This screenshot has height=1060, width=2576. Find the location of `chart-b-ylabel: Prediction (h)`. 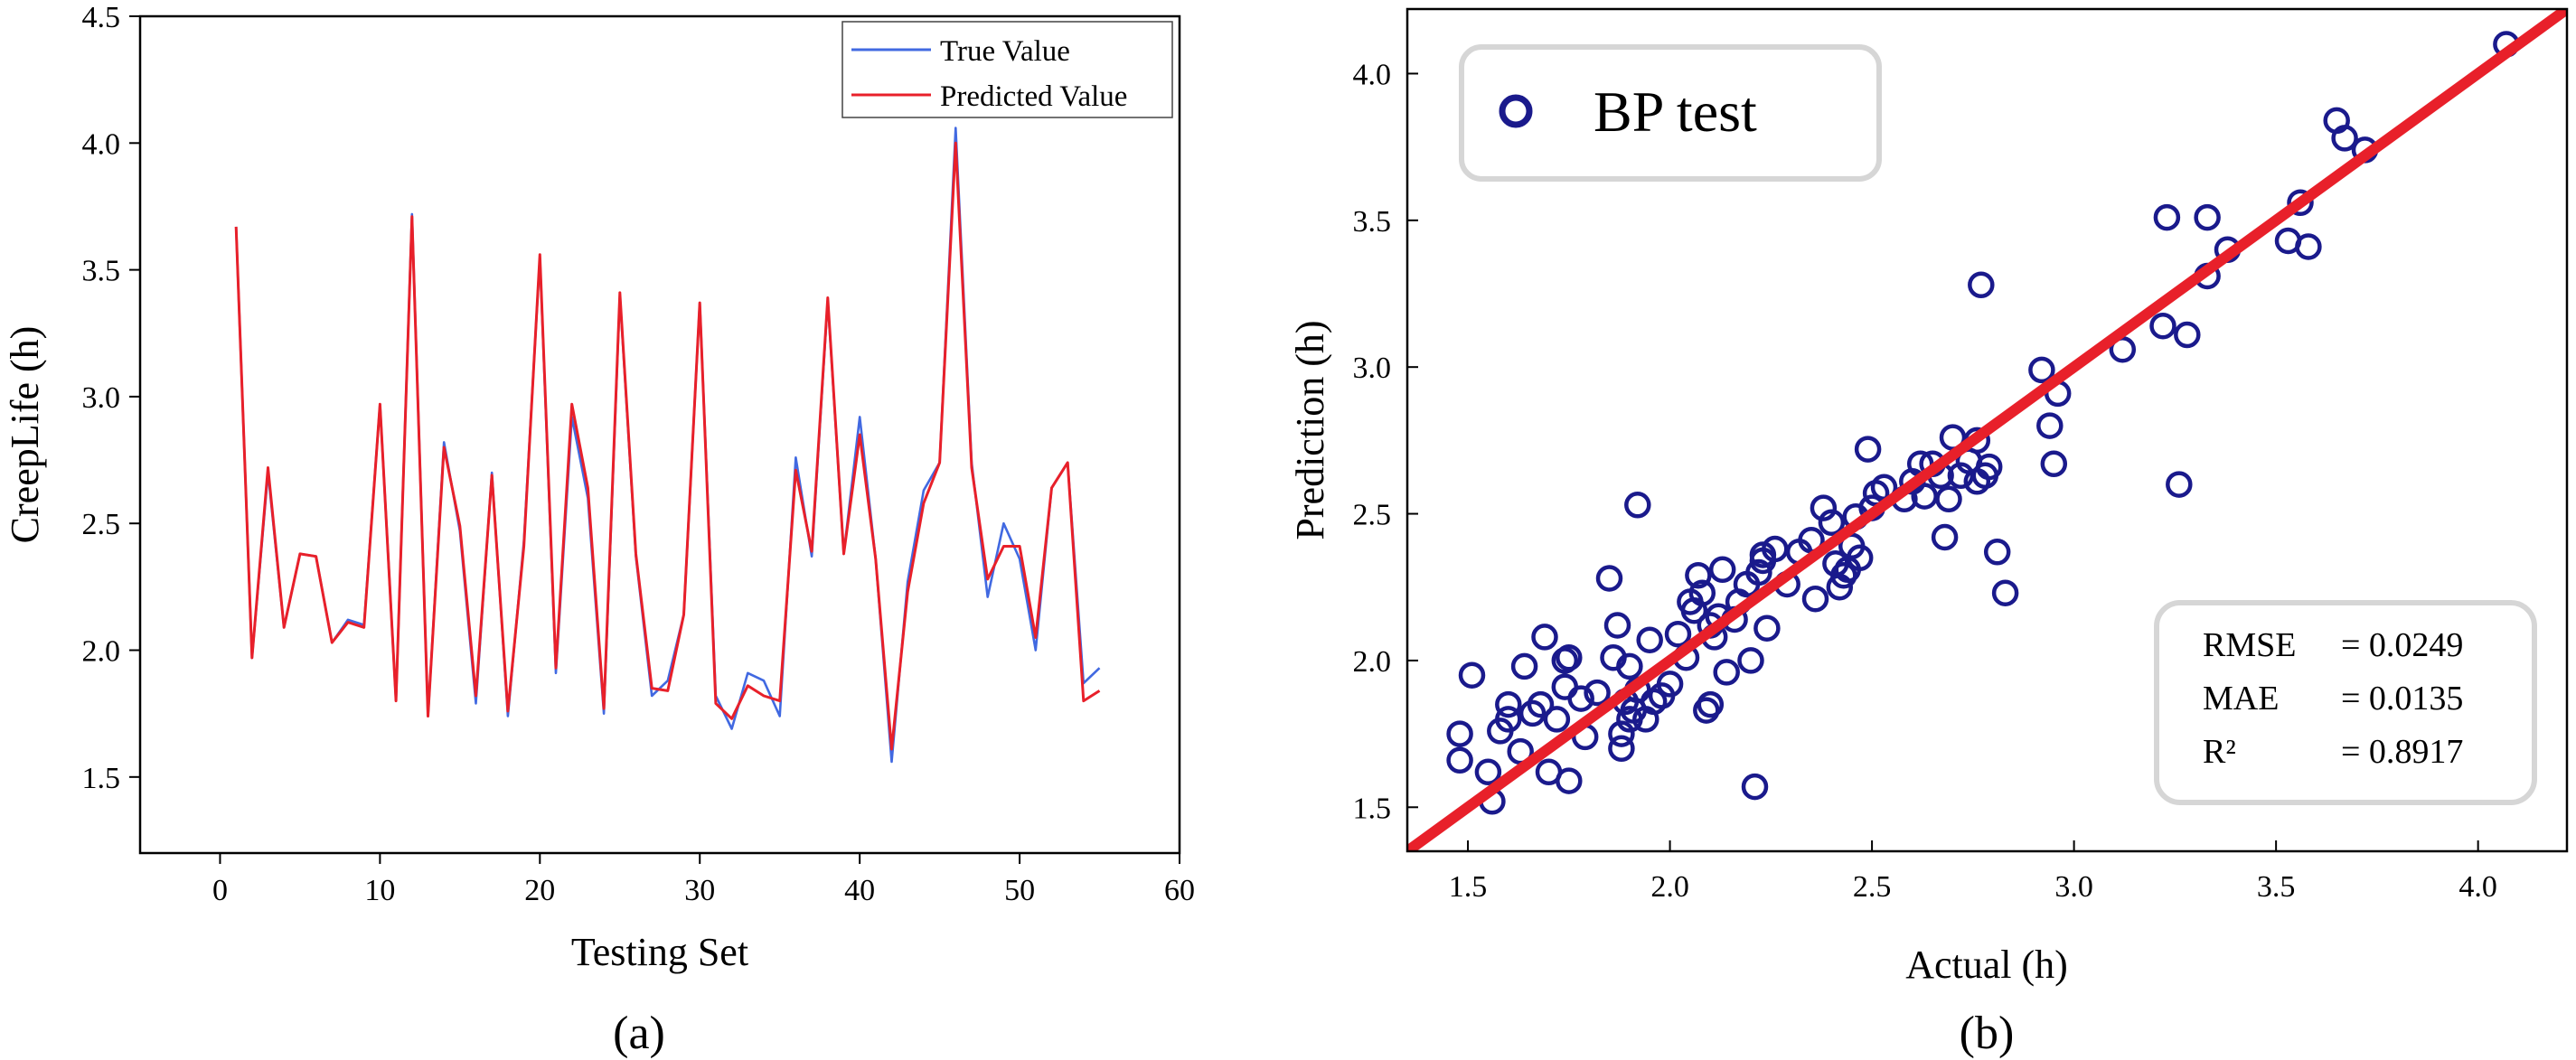

chart-b-ylabel: Prediction (h) is located at coordinates (1310, 429).